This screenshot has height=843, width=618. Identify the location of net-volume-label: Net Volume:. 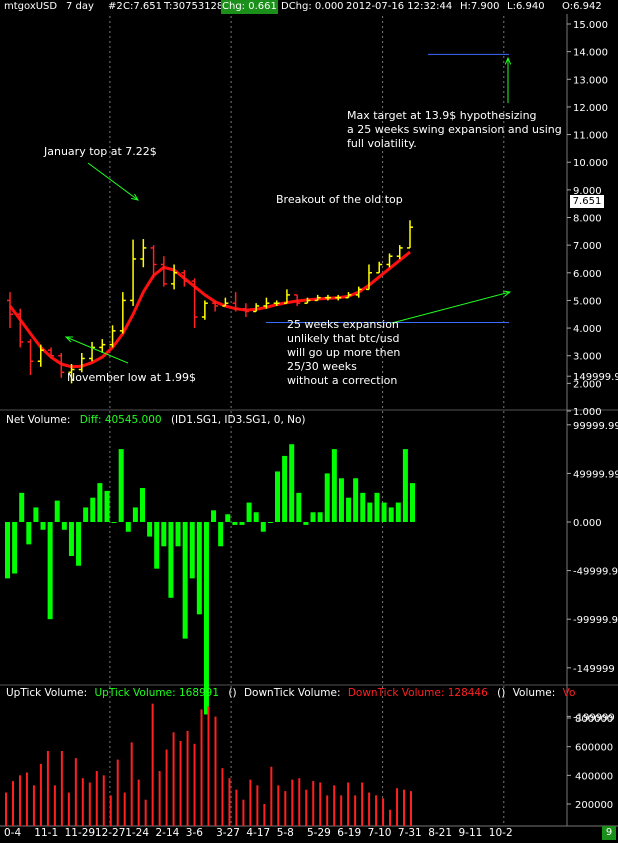
(38, 420).